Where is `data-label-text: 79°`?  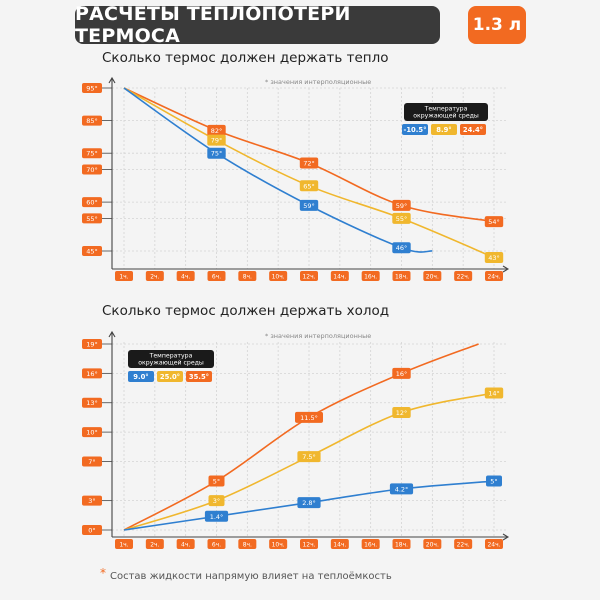 data-label-text: 79° is located at coordinates (217, 141).